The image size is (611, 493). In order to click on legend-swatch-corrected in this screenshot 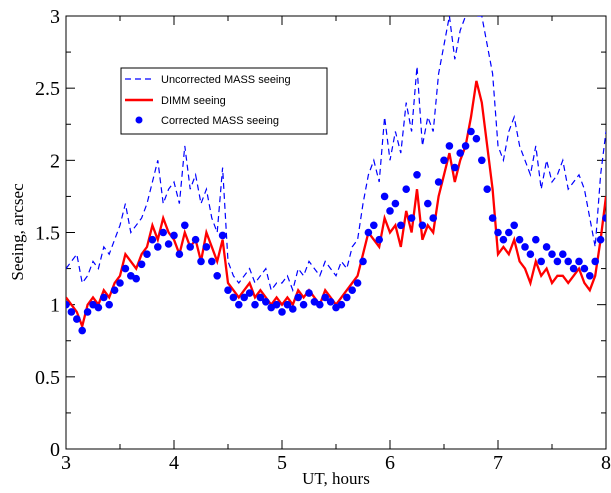, I will do `click(139, 120)`.